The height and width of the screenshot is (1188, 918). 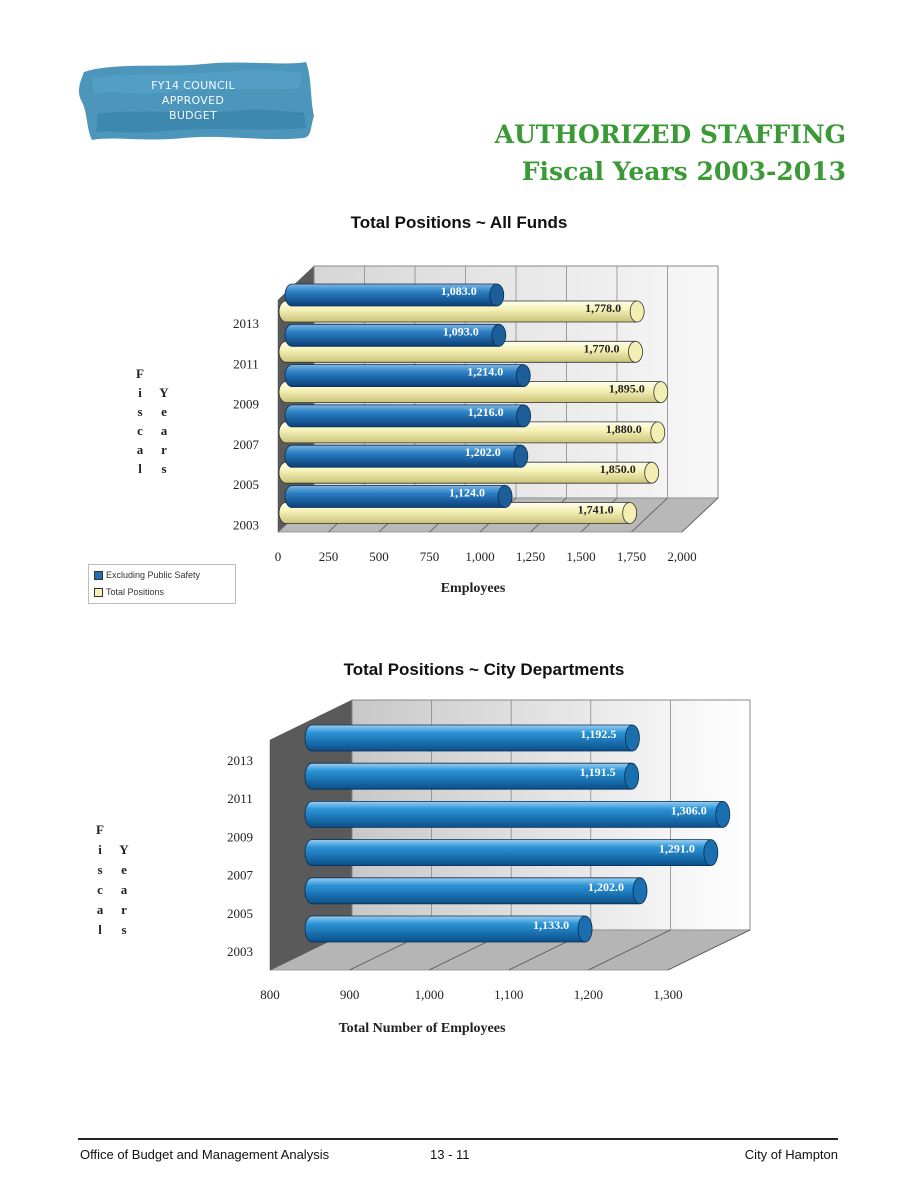 I want to click on footer-divider, so click(x=458, y=1139).